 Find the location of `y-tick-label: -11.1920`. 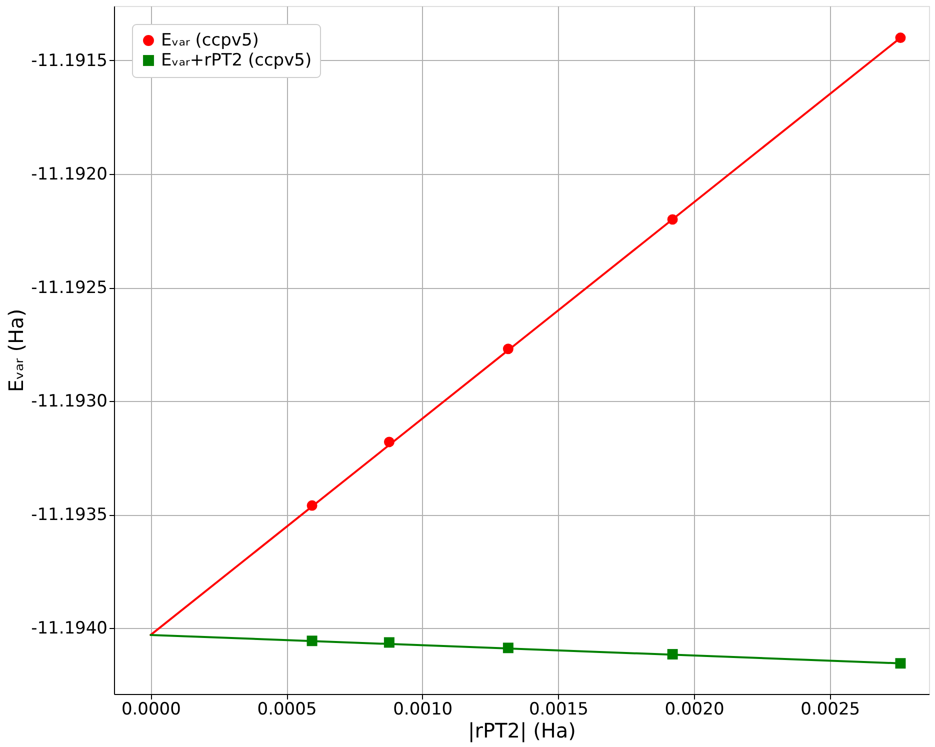

y-tick-label: -11.1920 is located at coordinates (69, 174).